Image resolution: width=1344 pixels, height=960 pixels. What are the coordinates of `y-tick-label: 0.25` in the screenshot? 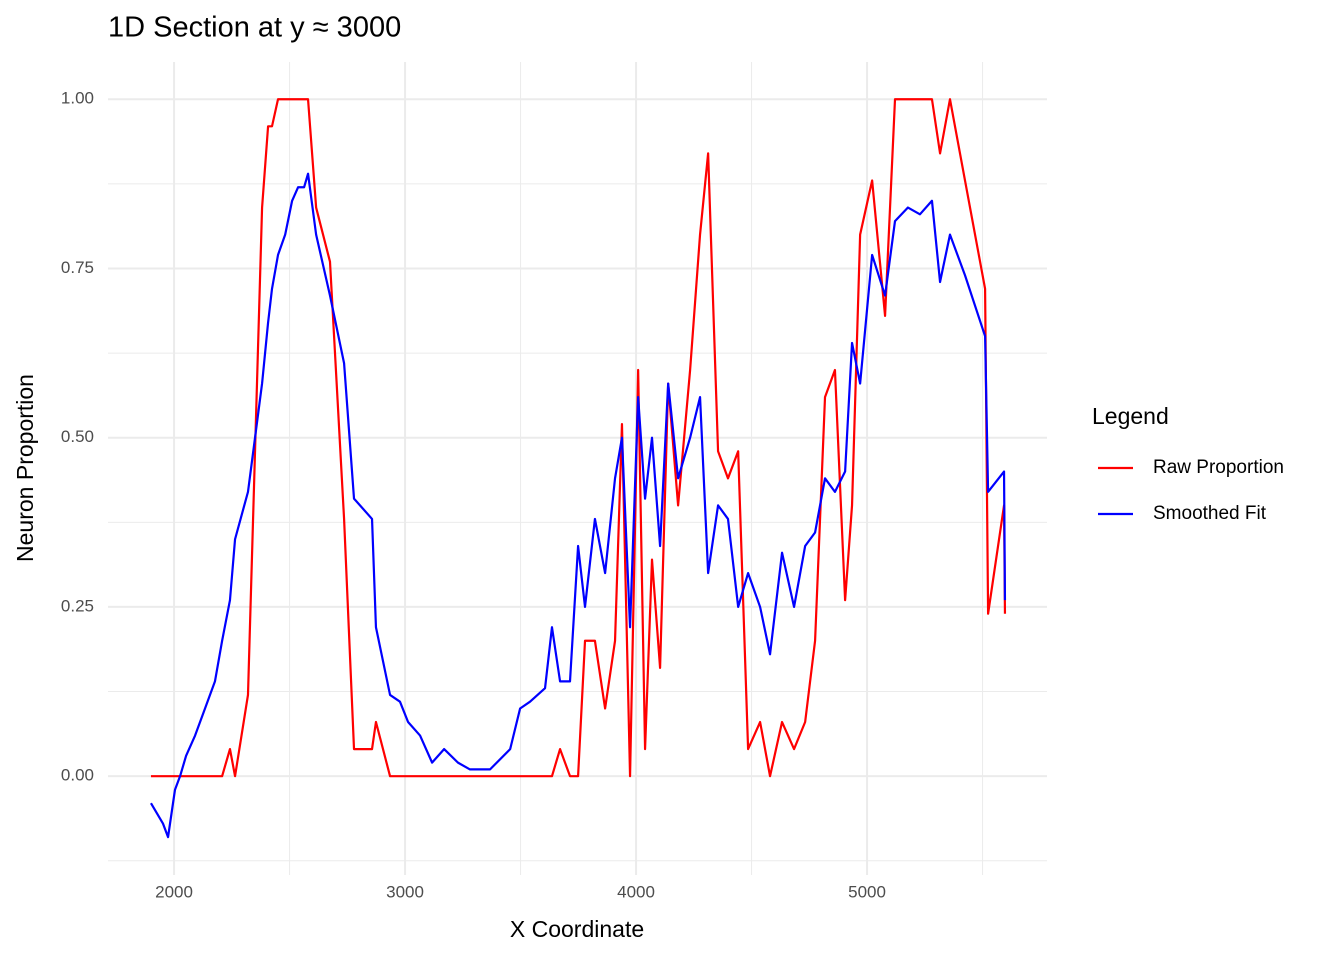 It's located at (77, 605).